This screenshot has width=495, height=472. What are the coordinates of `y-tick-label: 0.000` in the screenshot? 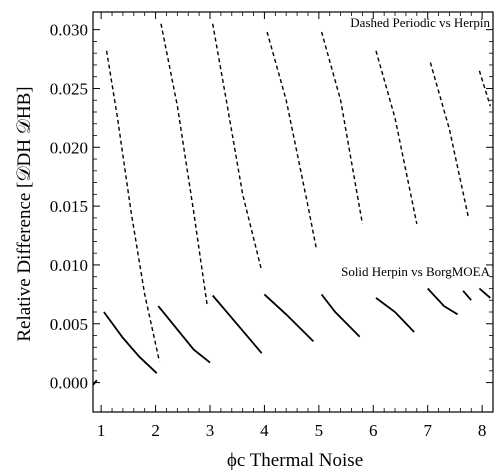 It's located at (69, 383).